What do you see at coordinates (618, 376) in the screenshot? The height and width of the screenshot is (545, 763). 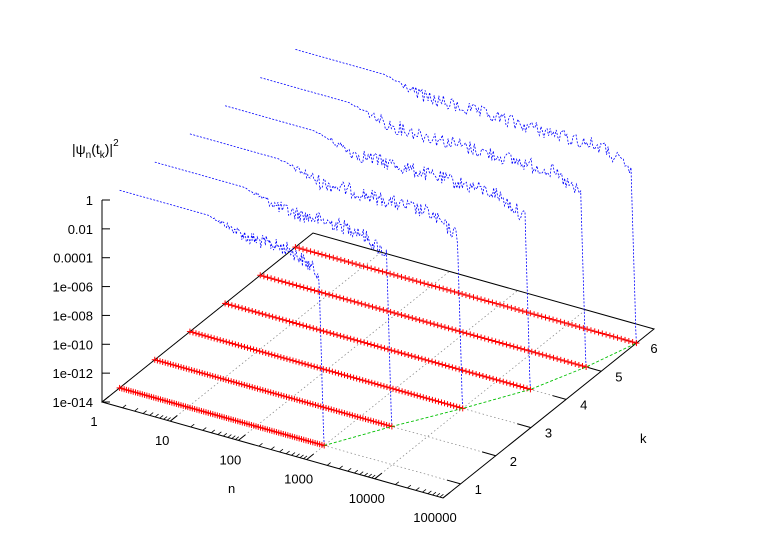 I see `y-tick-label: 5` at bounding box center [618, 376].